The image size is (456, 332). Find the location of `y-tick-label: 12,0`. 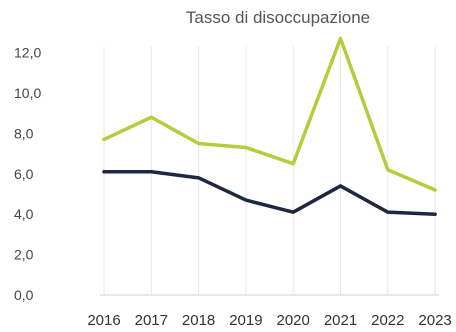

y-tick-label: 12,0 is located at coordinates (27, 53).